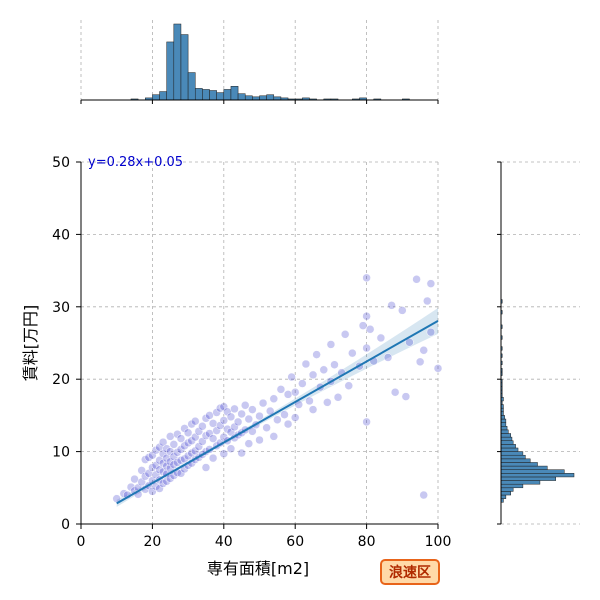 Image resolution: width=600 pixels, height=600 pixels. Describe the element at coordinates (61, 308) in the screenshot. I see `y-tick-label-30: 30` at that location.